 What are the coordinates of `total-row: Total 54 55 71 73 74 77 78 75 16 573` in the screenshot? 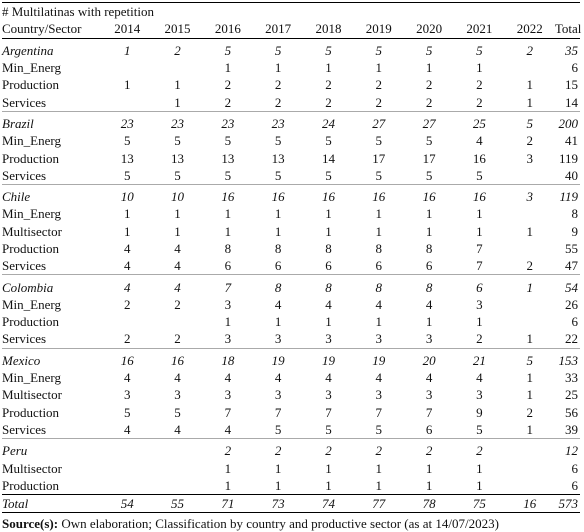 It's located at (291, 504).